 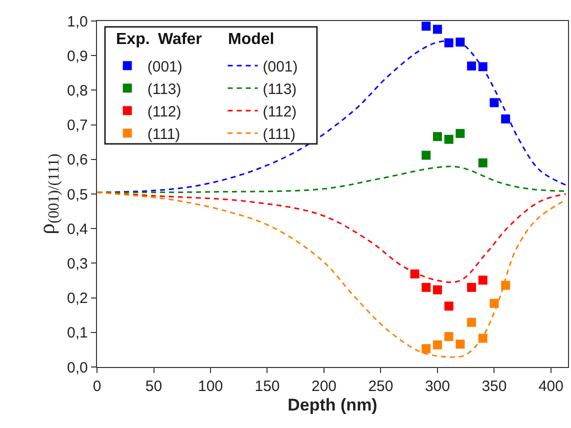 I want to click on legend-title: Wafer, so click(x=180, y=39).